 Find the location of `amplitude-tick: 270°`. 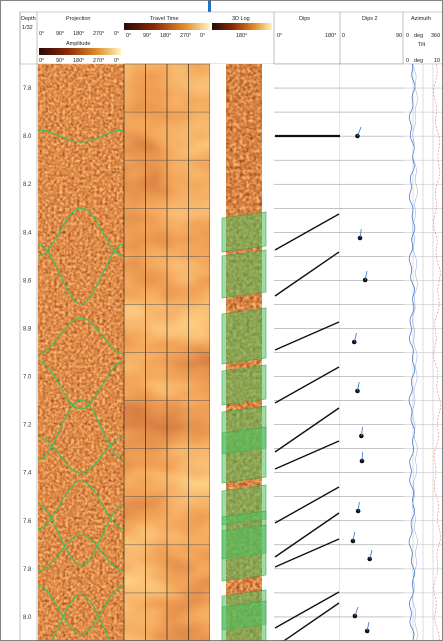

amplitude-tick: 270° is located at coordinates (98, 61).